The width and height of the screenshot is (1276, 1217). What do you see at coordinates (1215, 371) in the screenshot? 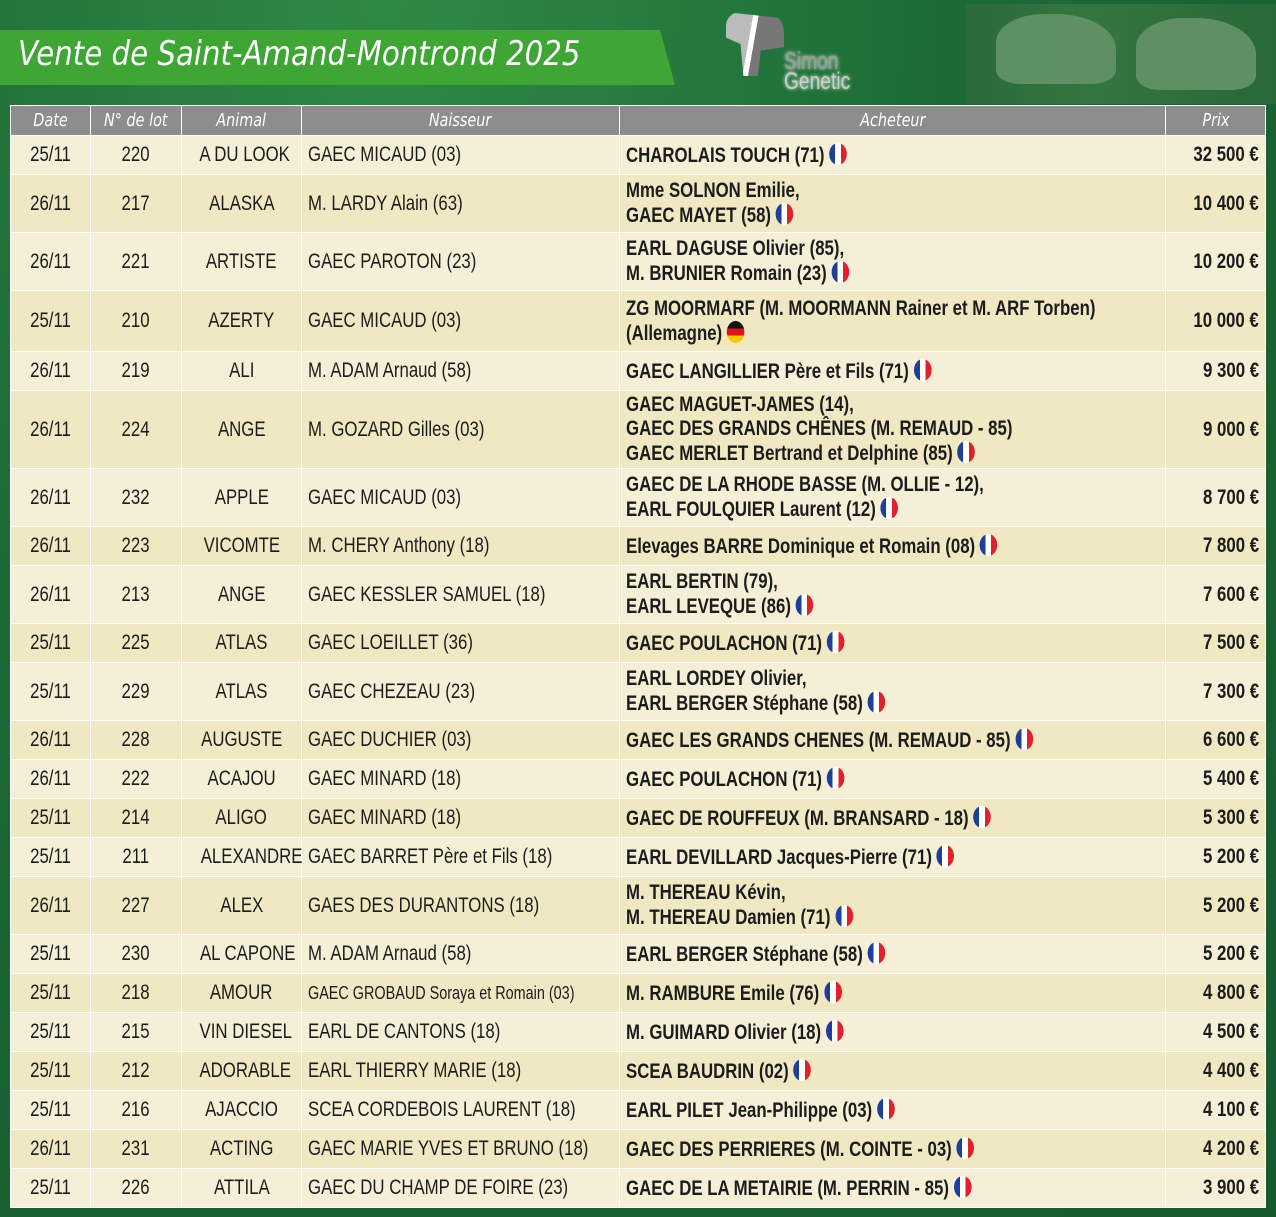
I see `prix-cell: 9 300 €` at bounding box center [1215, 371].